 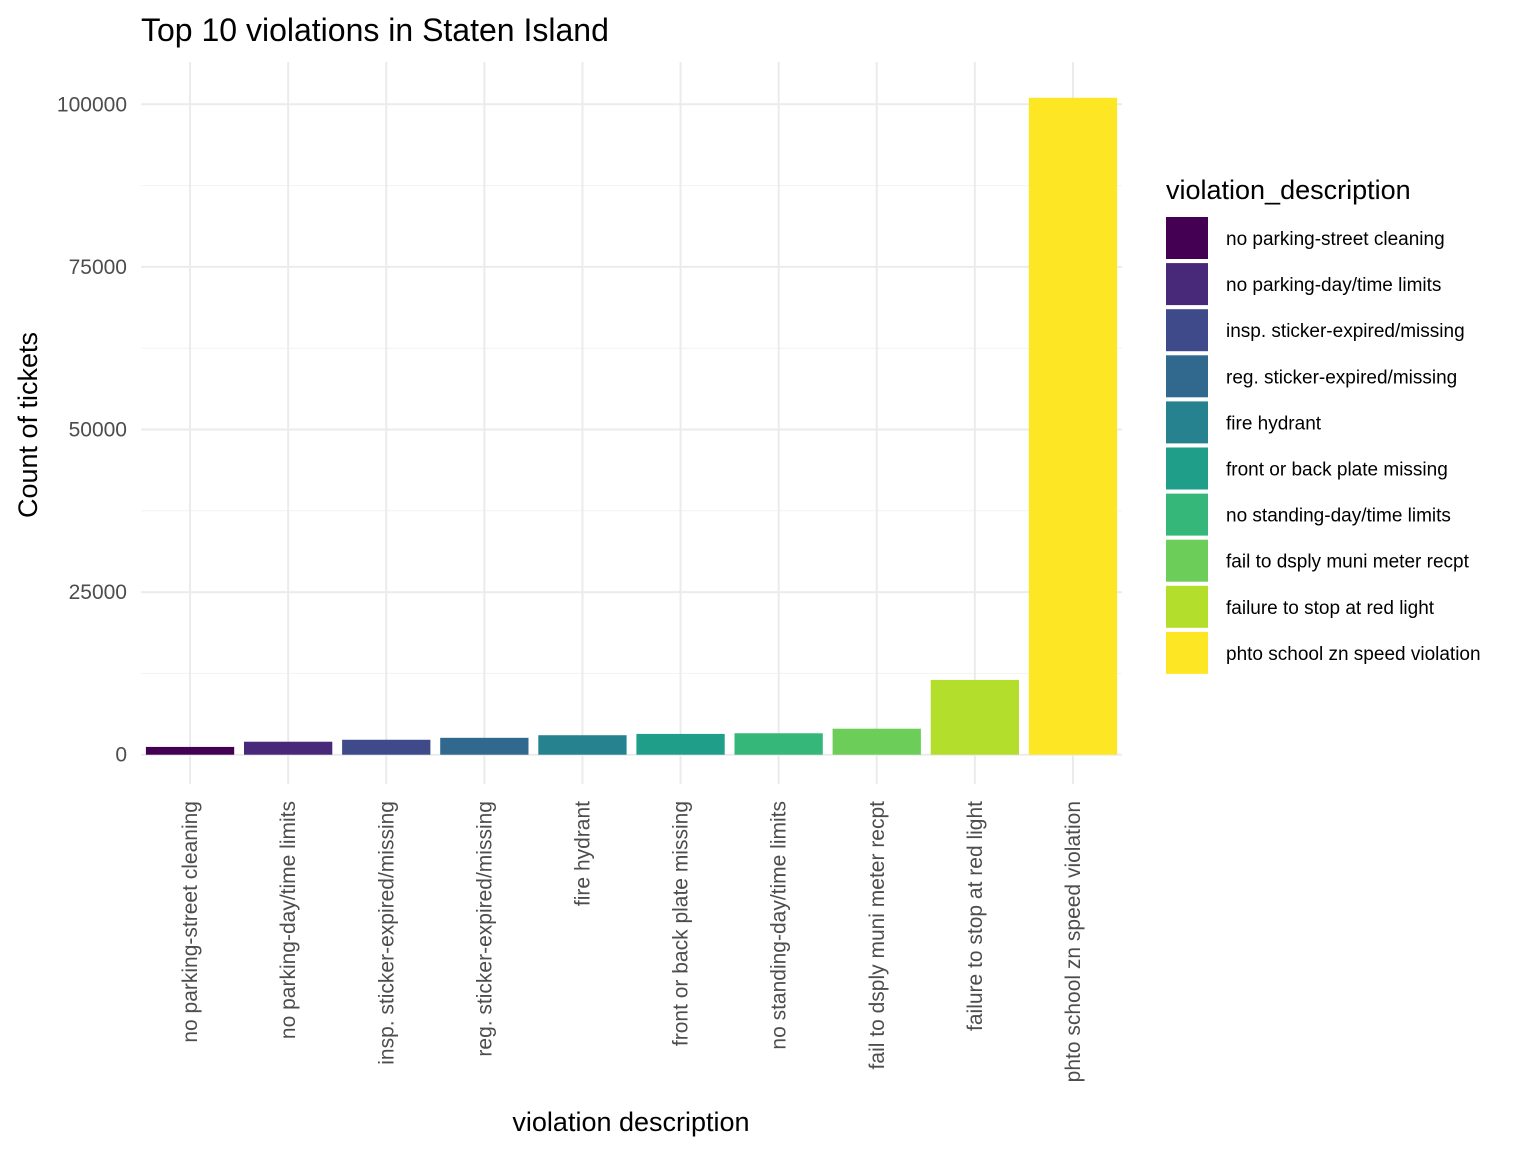 What do you see at coordinates (288, 920) in the screenshot?
I see `x-tick-label: no parking-day/time limits` at bounding box center [288, 920].